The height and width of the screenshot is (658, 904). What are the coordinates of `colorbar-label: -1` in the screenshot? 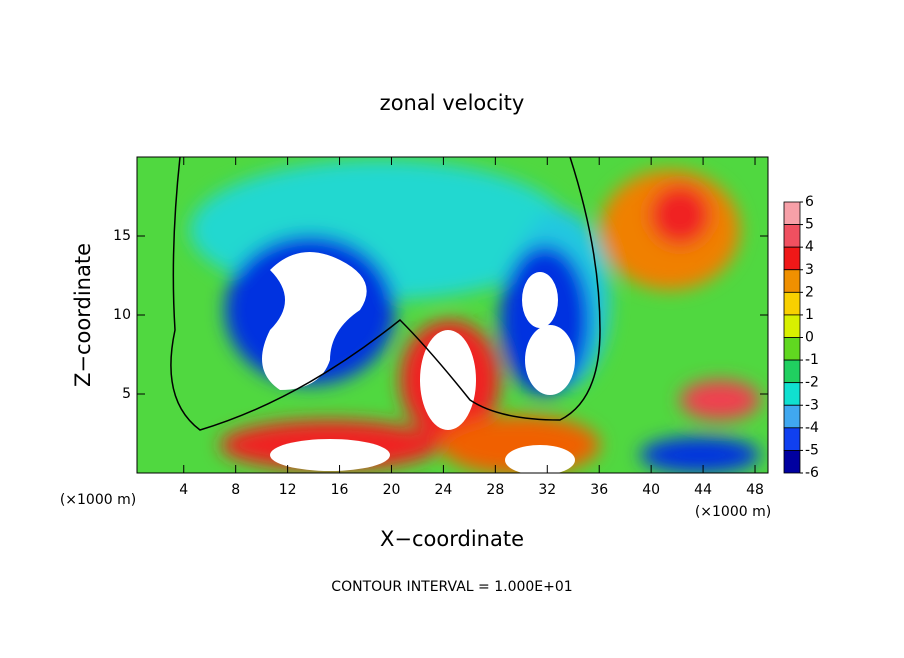 It's located at (812, 360).